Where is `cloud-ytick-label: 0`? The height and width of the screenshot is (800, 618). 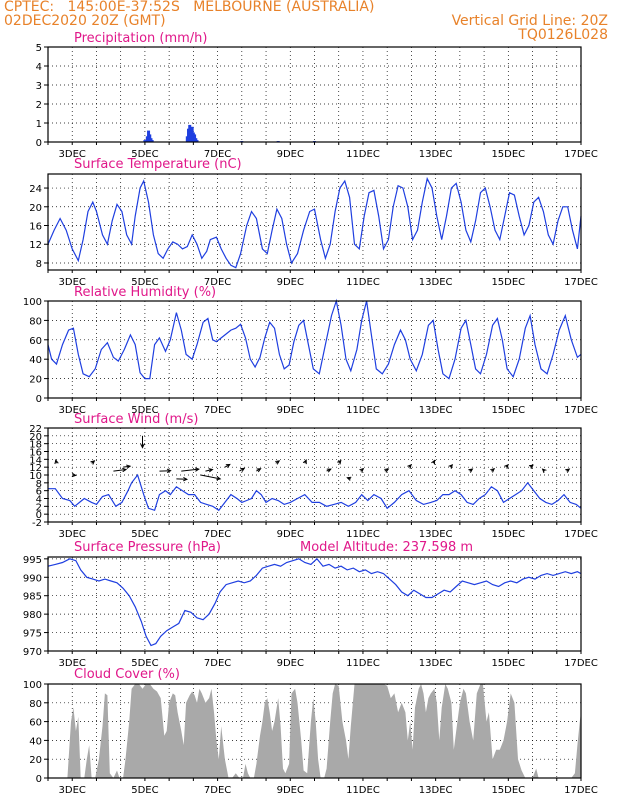
cloud-ytick-label: 0 is located at coordinates (39, 779).